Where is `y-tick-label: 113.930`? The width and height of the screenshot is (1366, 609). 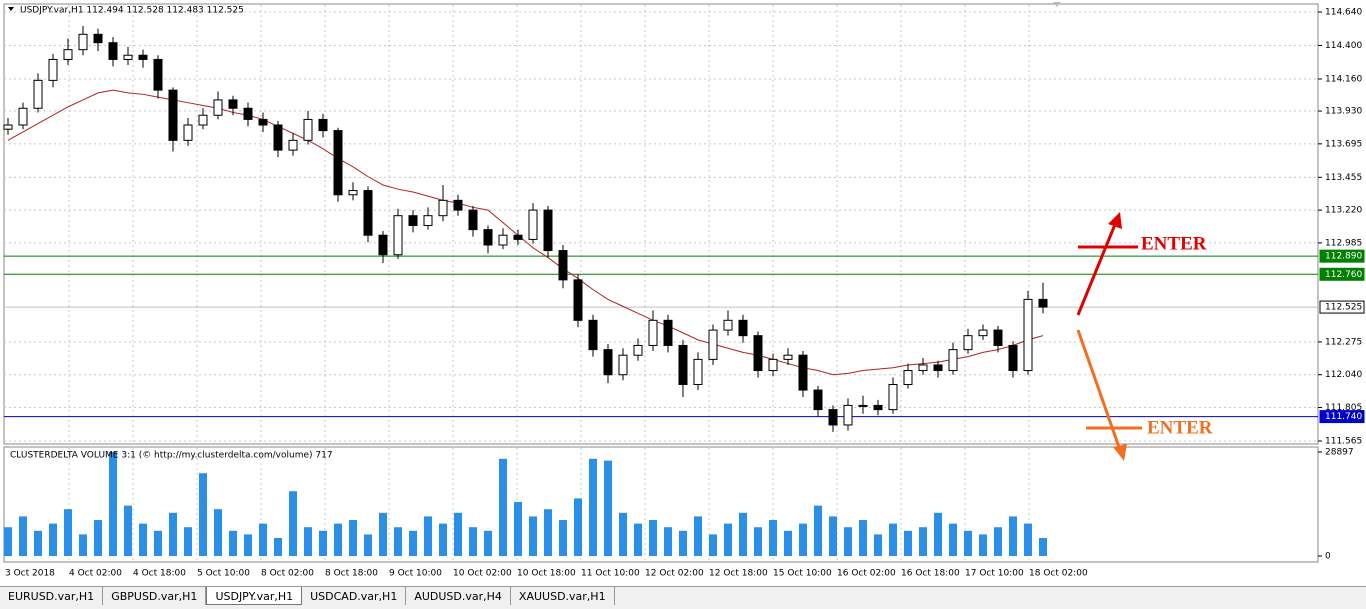 y-tick-label: 113.930 is located at coordinates (1343, 112).